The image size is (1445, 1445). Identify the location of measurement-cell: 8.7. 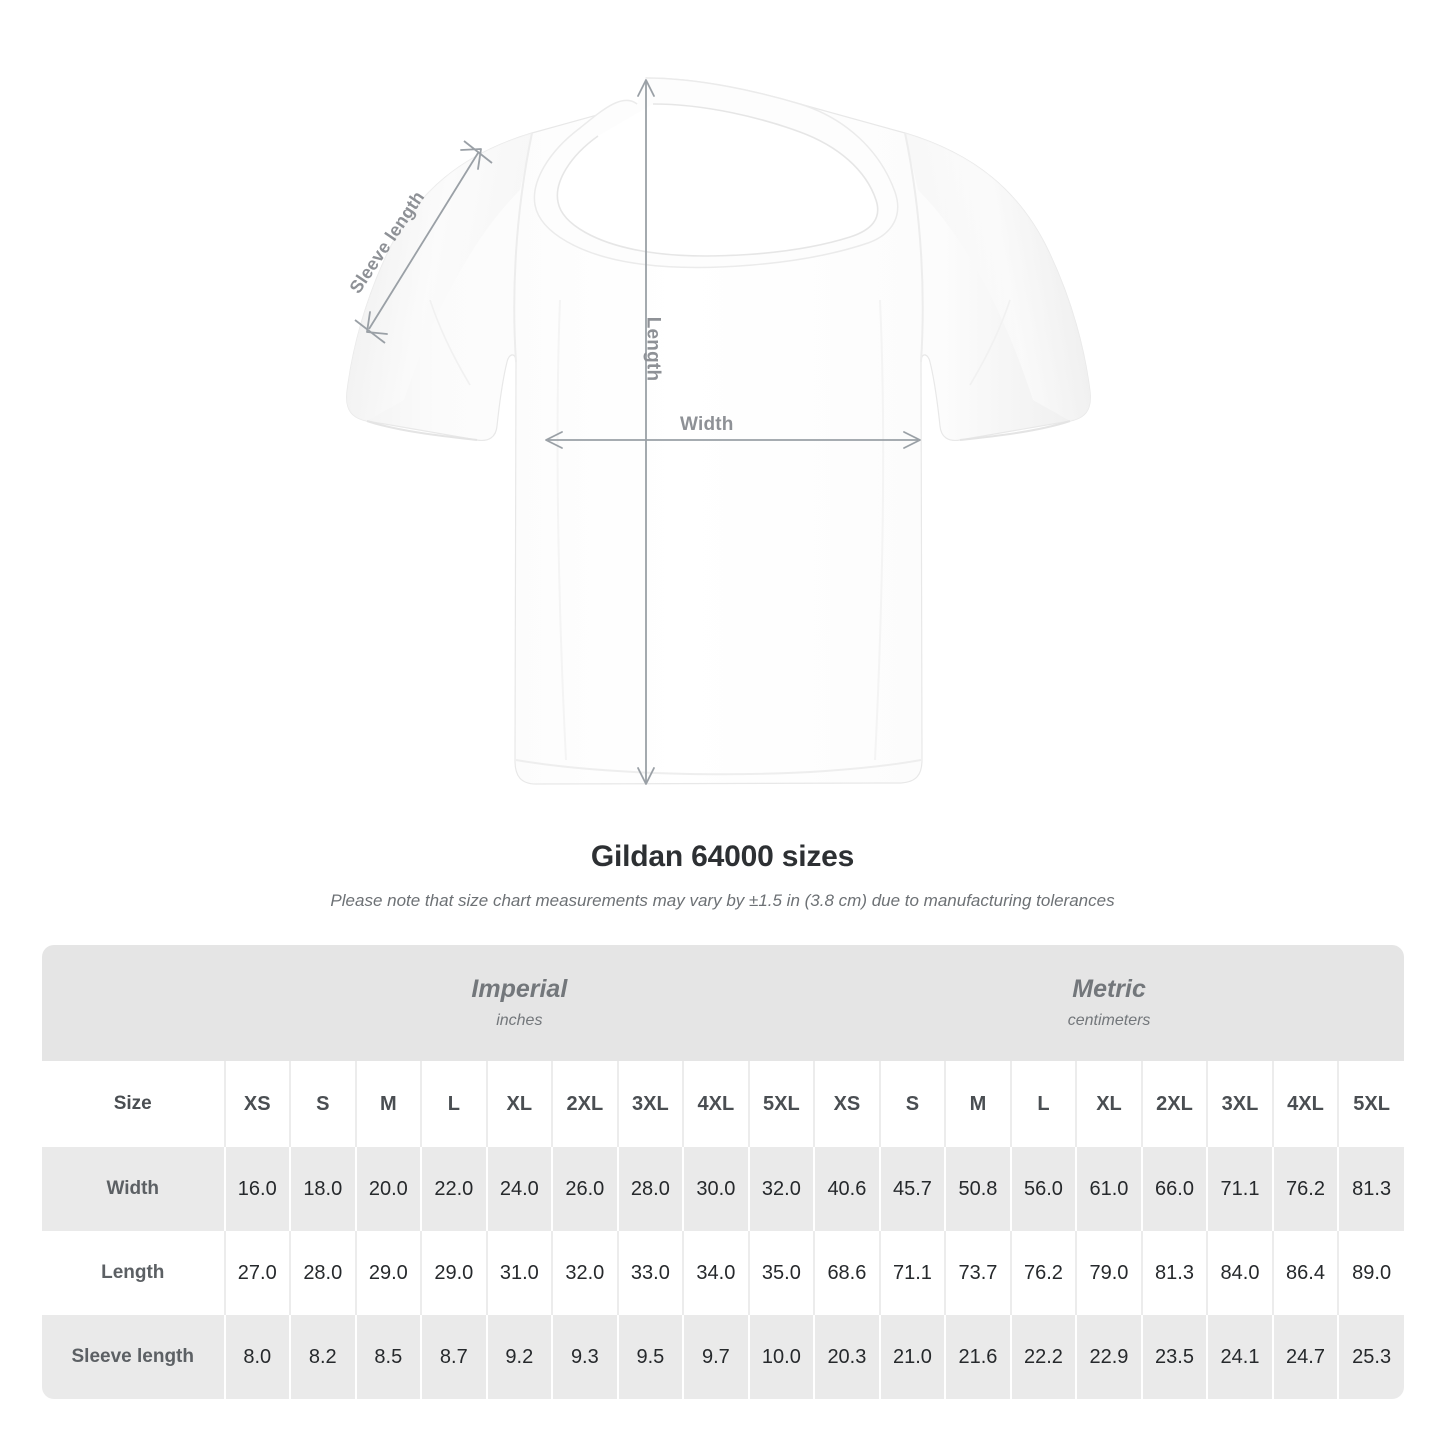
(453, 1357).